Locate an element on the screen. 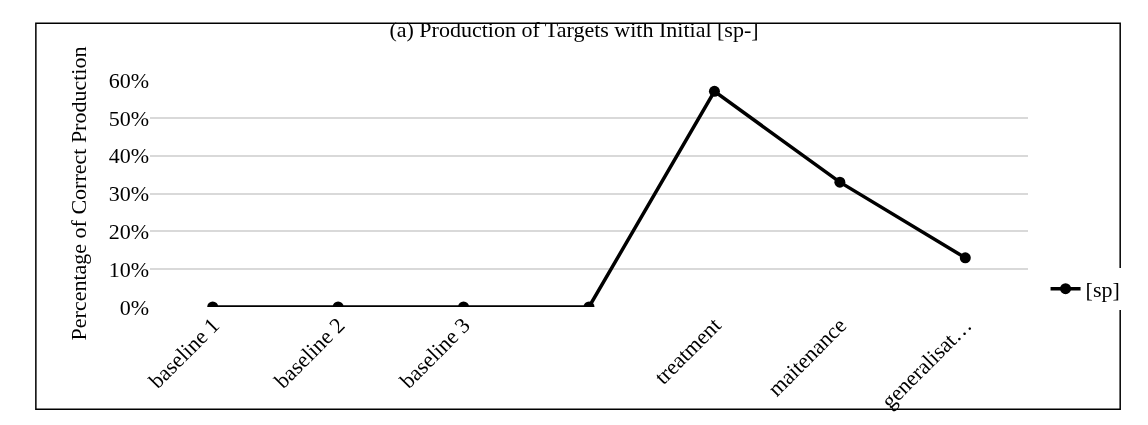 Image resolution: width=1148 pixels, height=425 pixels. y-tick-label: 20% is located at coordinates (128, 232).